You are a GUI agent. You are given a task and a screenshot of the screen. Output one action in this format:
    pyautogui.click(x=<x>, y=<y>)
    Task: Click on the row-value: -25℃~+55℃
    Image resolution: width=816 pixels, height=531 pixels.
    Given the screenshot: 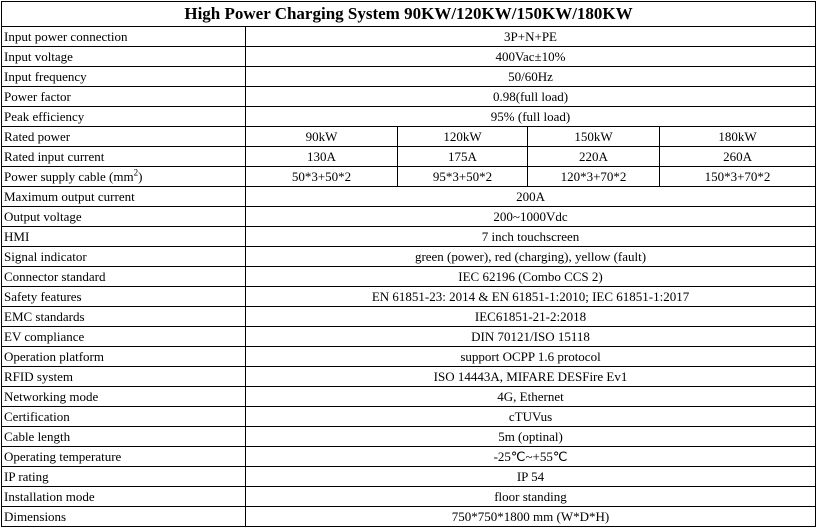 What is the action you would take?
    pyautogui.click(x=530, y=456)
    